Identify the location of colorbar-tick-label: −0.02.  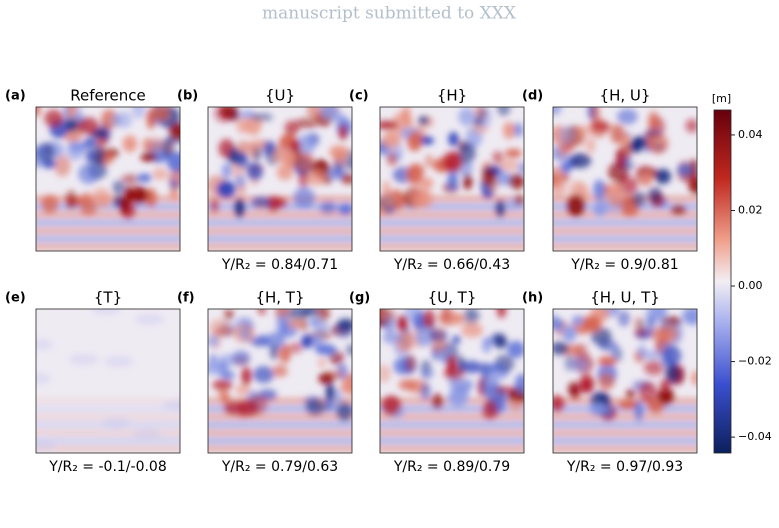
(755, 361).